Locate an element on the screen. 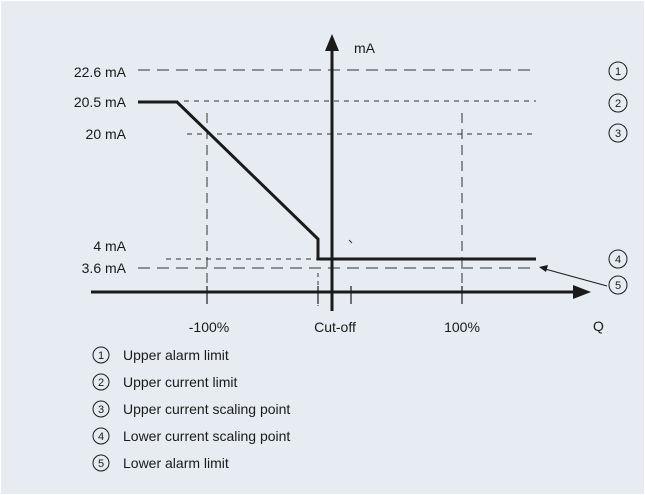  legend-item-3-text: Upper current scaling point is located at coordinates (206, 409).